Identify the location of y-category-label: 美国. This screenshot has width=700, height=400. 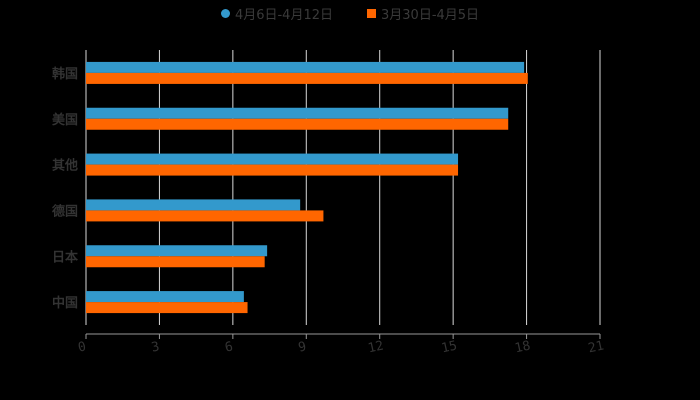
(65, 120).